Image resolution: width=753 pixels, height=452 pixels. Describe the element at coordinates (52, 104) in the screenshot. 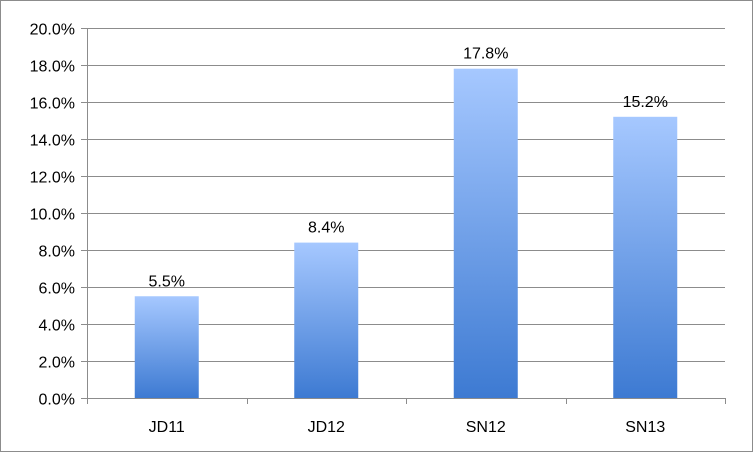

I see `y-tick-label: 16.0%` at that location.